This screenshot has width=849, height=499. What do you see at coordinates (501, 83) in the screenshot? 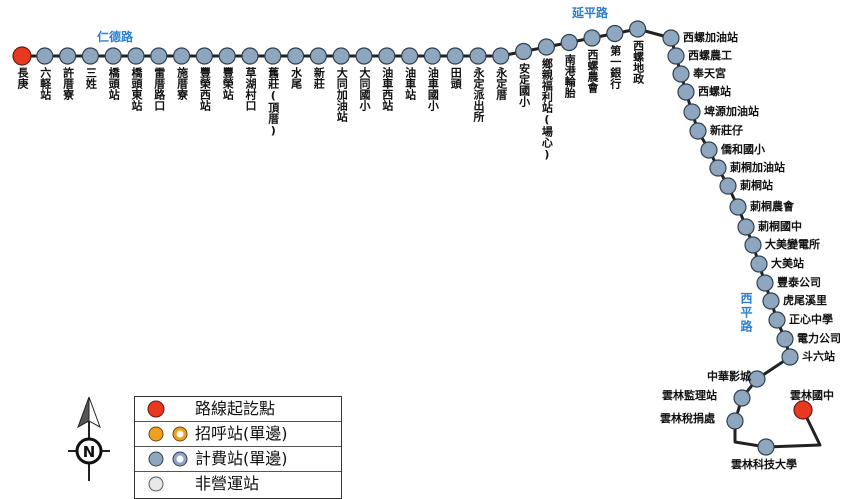
I see `stop-label-top-21: 永定厝` at bounding box center [501, 83].